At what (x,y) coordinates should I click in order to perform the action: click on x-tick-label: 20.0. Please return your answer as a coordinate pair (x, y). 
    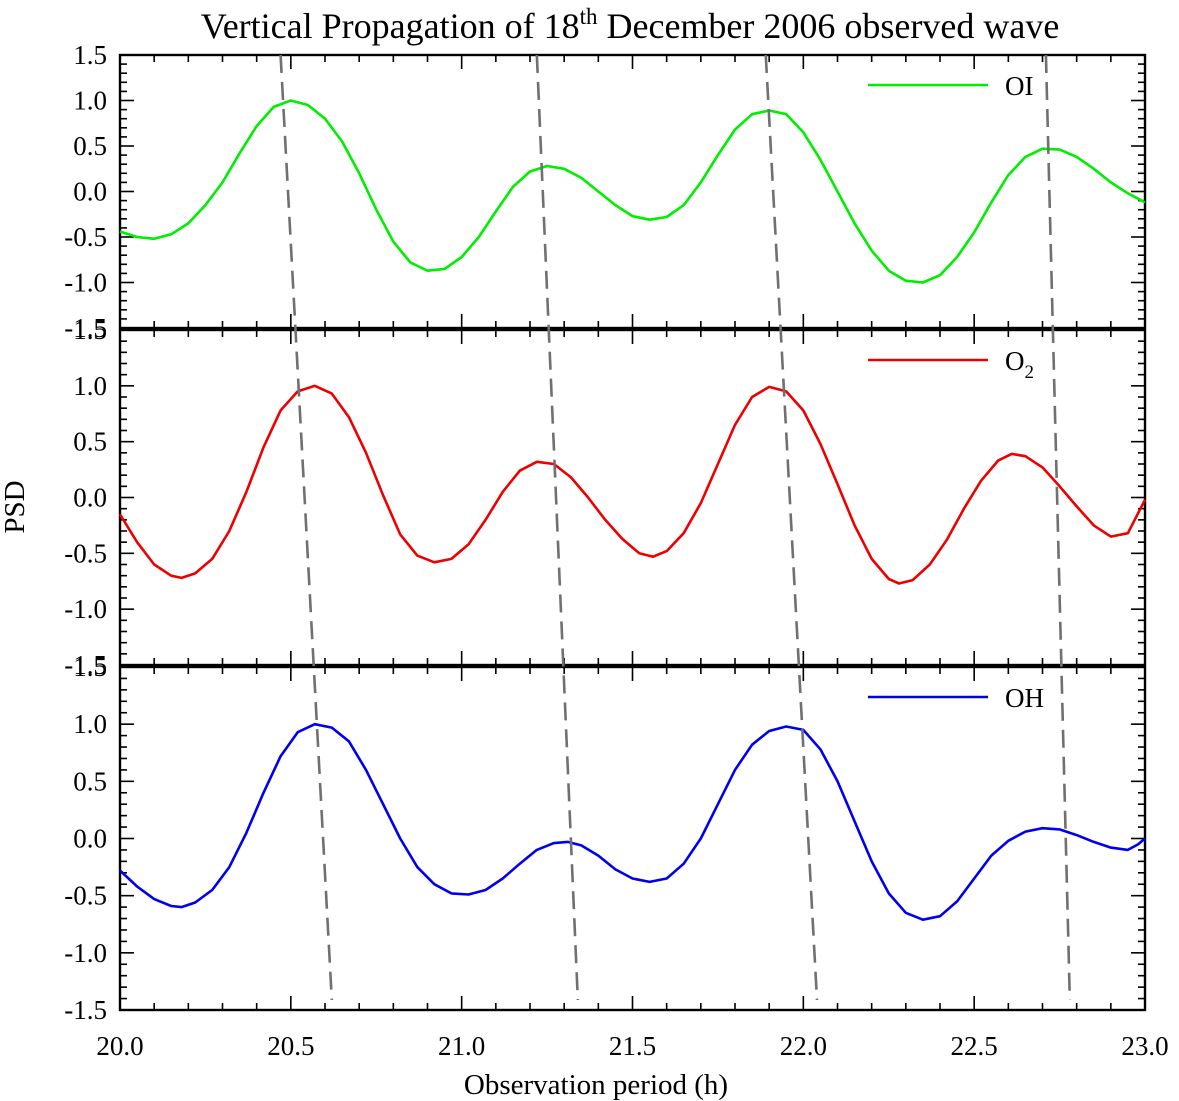
    Looking at the image, I should click on (119, 1046).